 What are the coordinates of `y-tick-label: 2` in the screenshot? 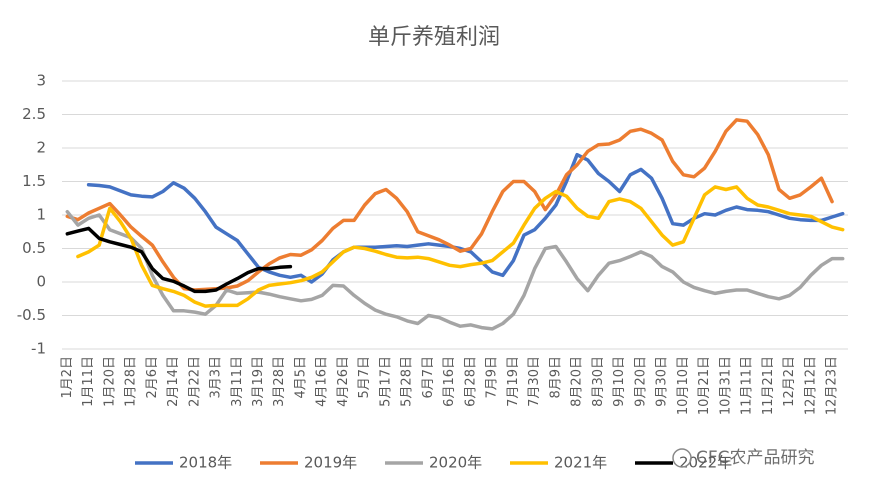 It's located at (41, 148).